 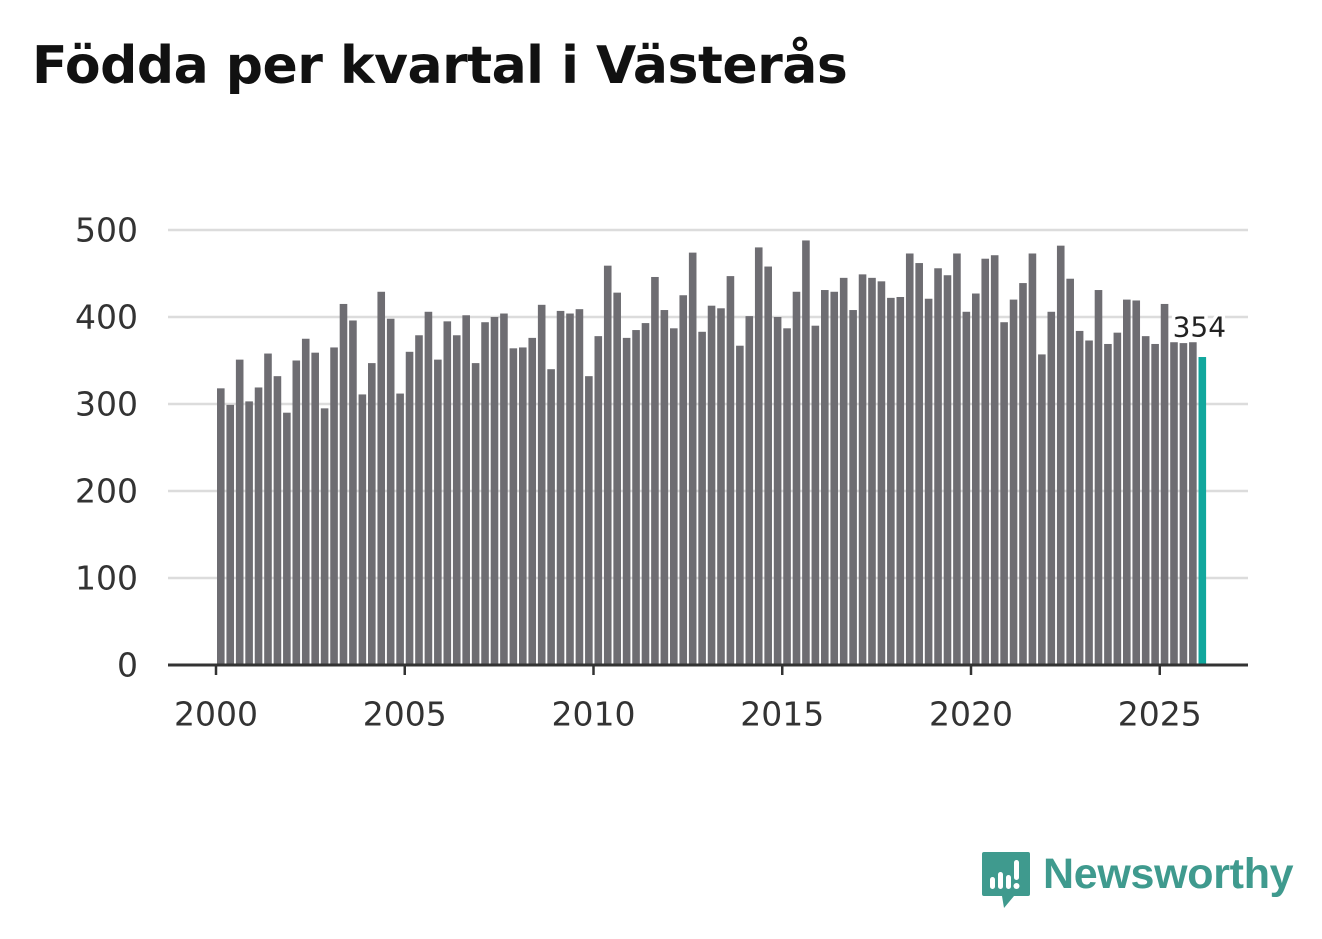 What do you see at coordinates (708, 669) in the screenshot?
I see `axes` at bounding box center [708, 669].